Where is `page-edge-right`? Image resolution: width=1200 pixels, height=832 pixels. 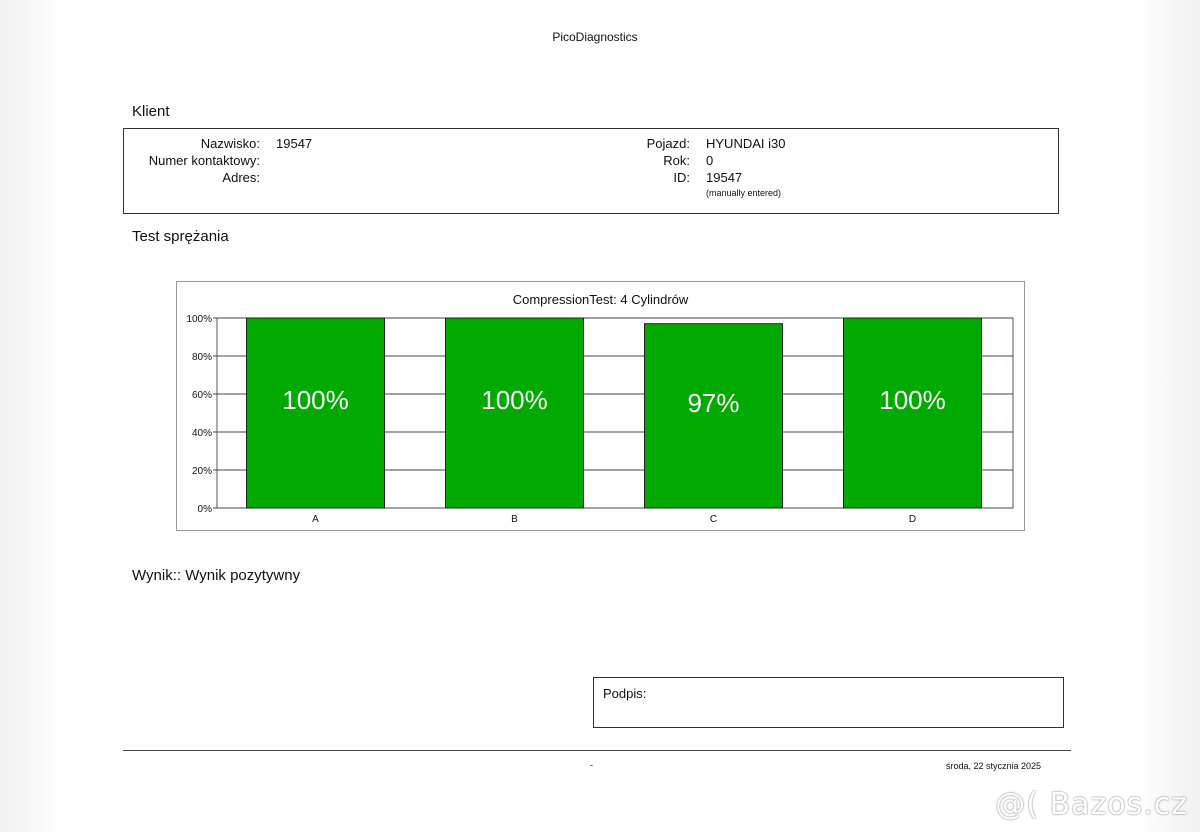 page-edge-right is located at coordinates (1170, 416).